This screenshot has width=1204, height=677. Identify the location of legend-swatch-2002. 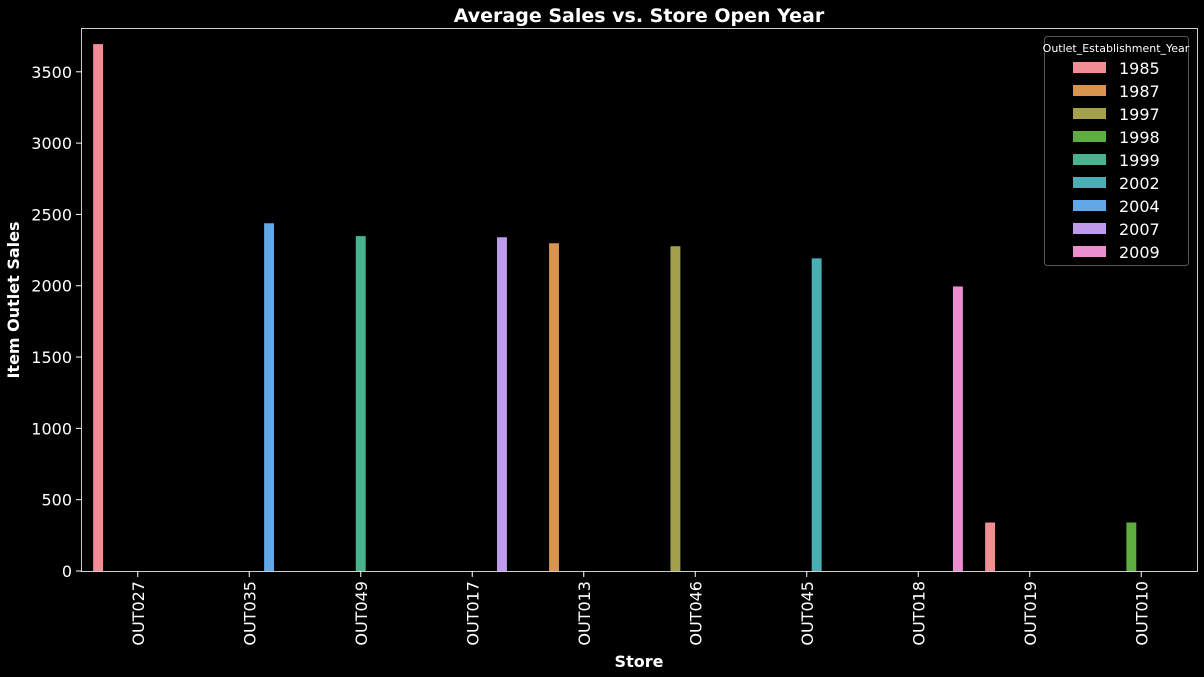
(1089, 182).